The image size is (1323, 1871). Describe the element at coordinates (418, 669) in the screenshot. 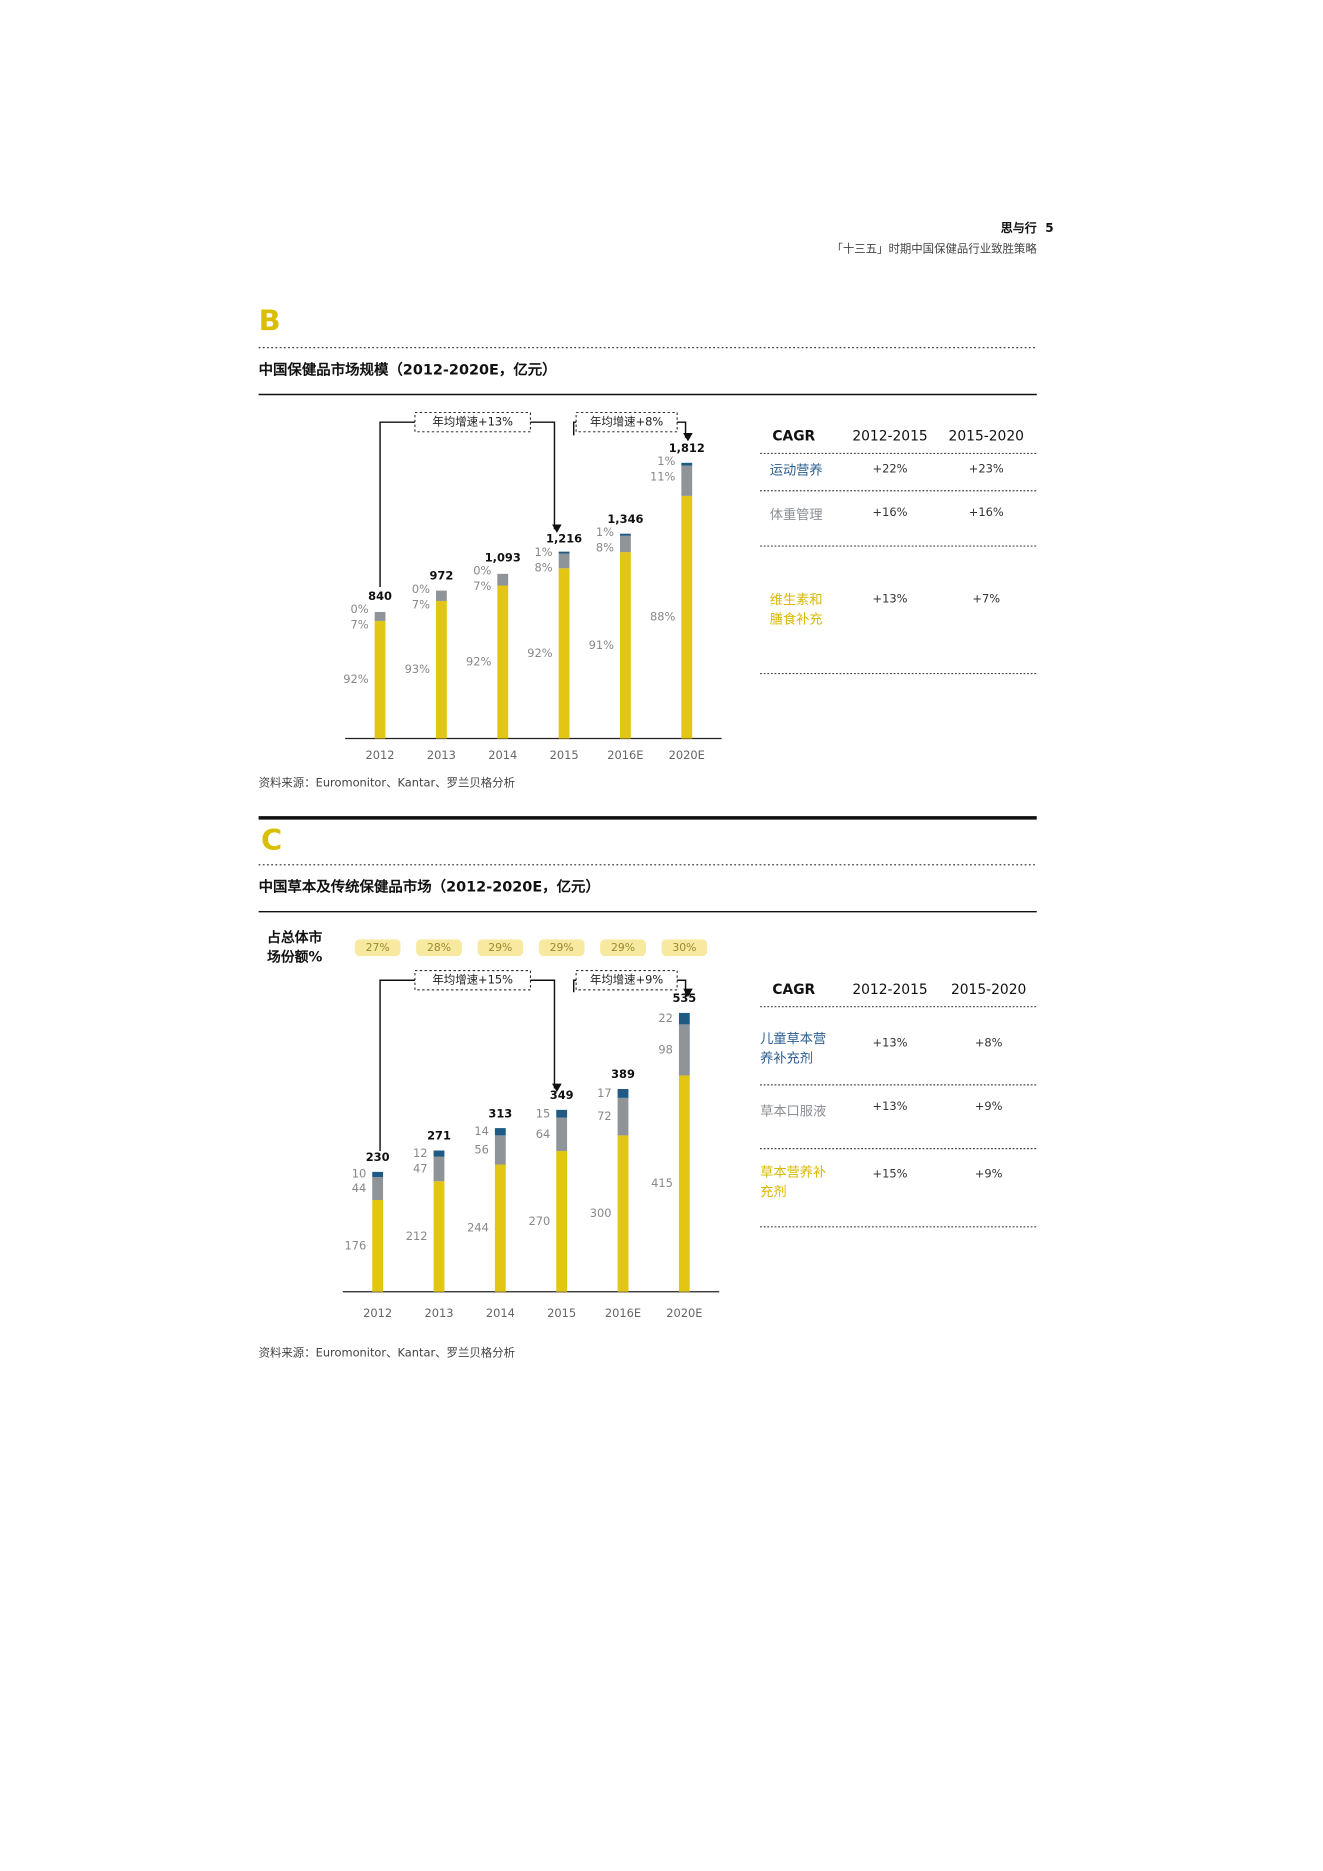

I see `segment-label: 93%` at that location.